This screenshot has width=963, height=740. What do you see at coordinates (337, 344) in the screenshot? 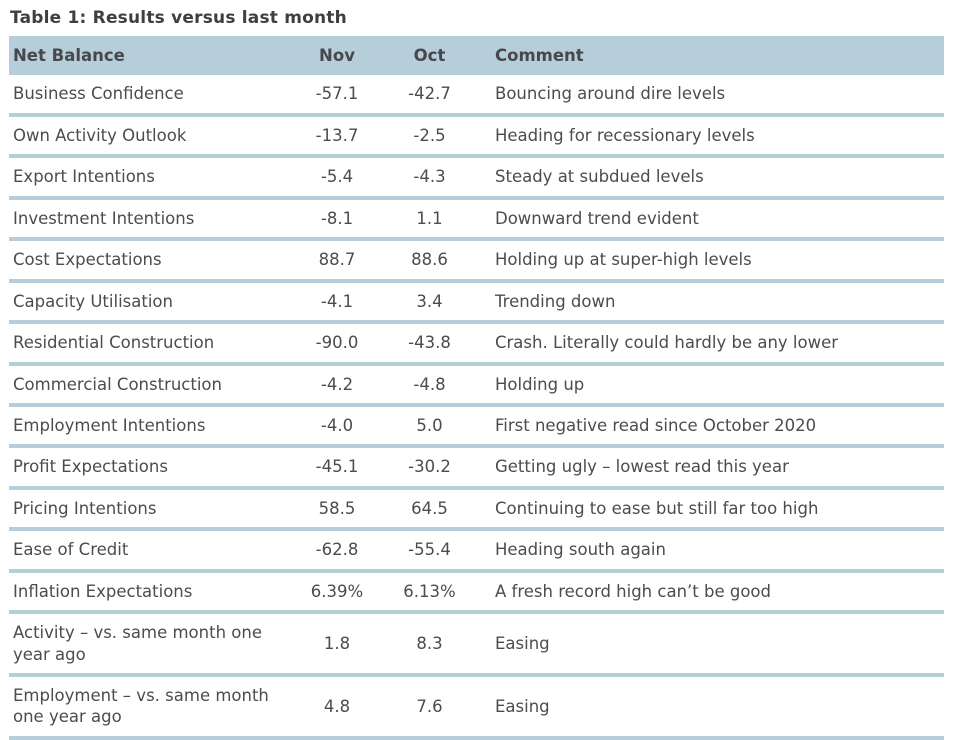
I see `row-nov: -90.0` at bounding box center [337, 344].